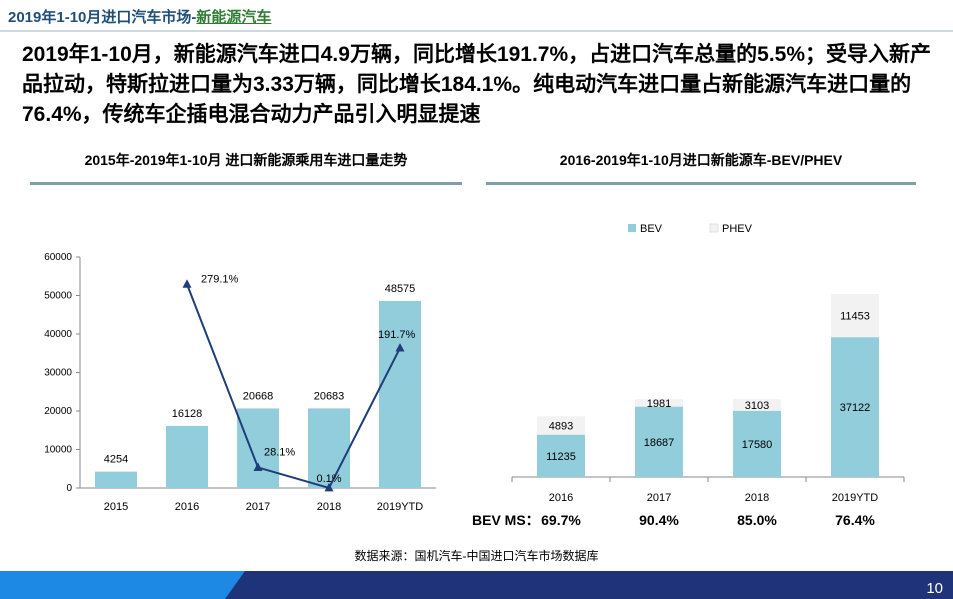 The height and width of the screenshot is (599, 953). What do you see at coordinates (246, 160) in the screenshot?
I see `left-chart-title: 2015年-2019年1-10月 进口新能源乘用车进口量走势` at bounding box center [246, 160].